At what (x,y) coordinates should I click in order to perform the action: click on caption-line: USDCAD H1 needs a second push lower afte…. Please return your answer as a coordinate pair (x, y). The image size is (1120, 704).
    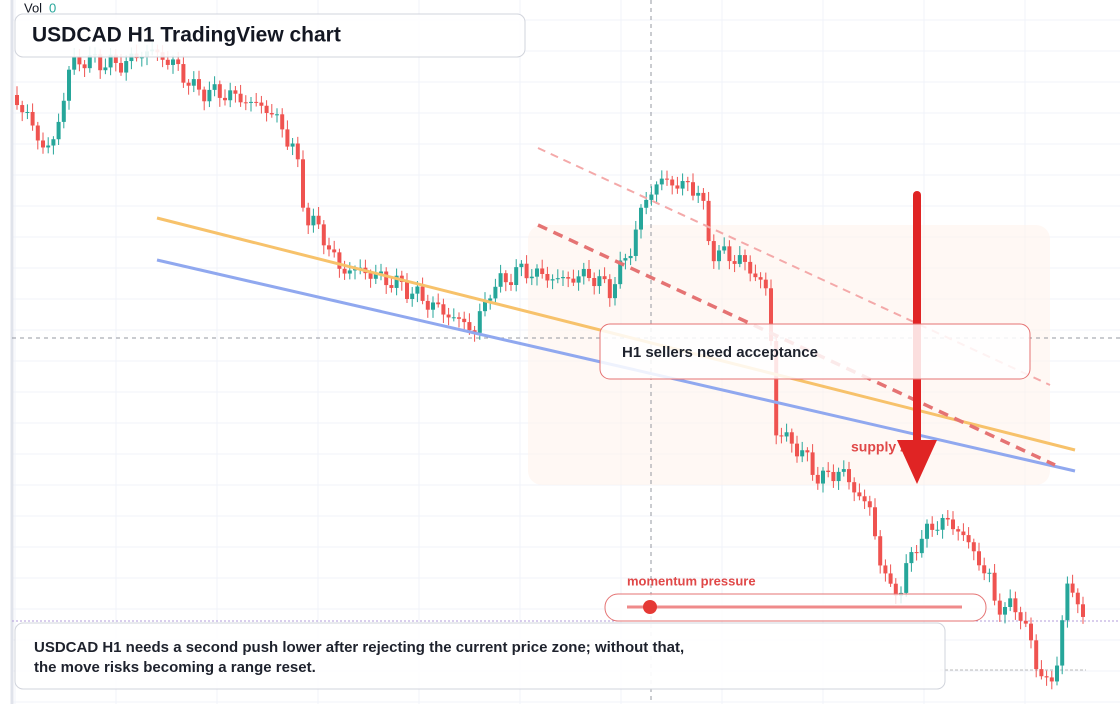
    Looking at the image, I should click on (359, 647).